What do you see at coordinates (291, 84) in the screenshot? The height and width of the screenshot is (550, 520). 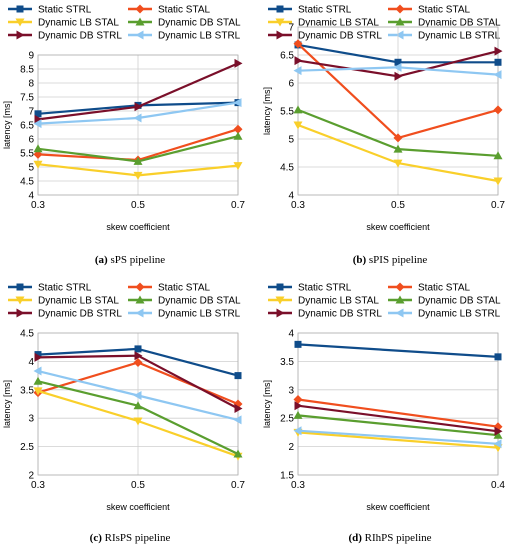 I see `y-tick-label: 6` at bounding box center [291, 84].